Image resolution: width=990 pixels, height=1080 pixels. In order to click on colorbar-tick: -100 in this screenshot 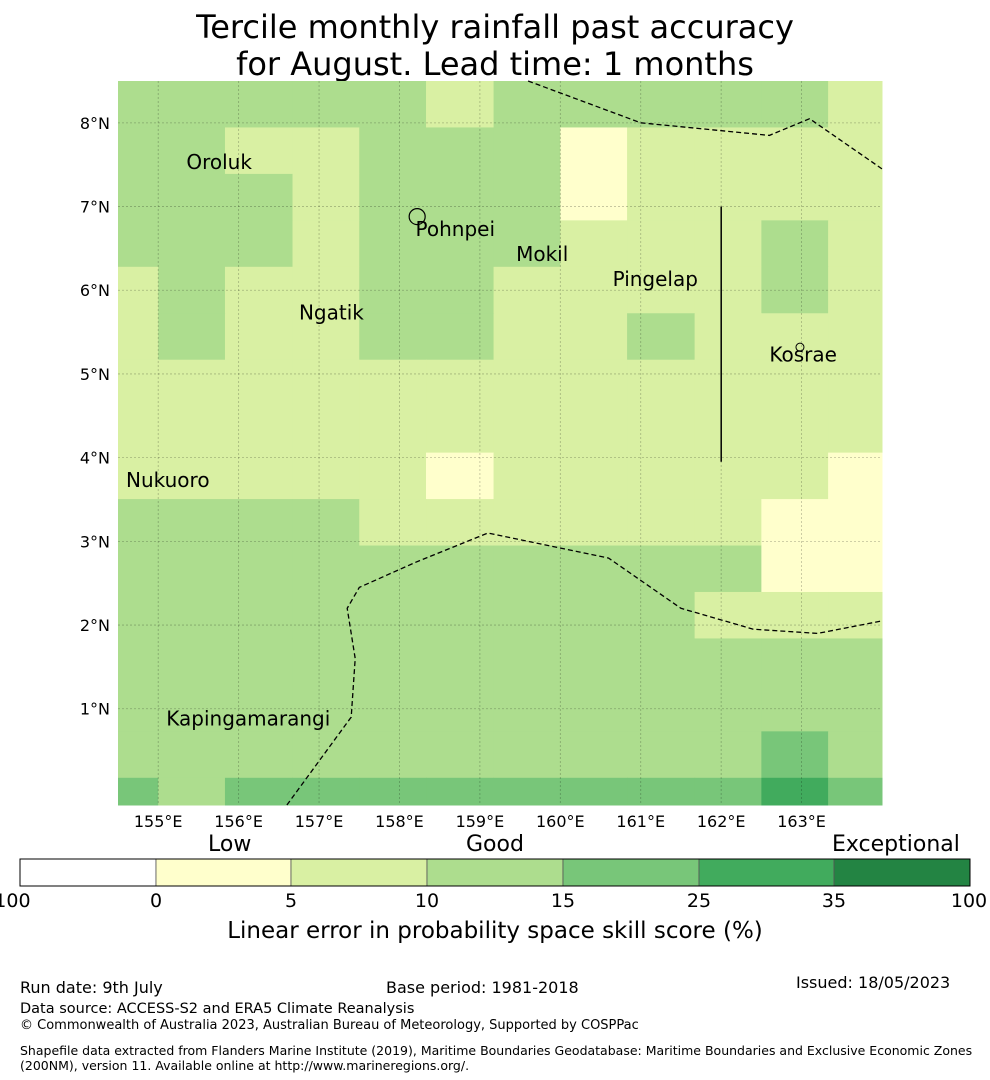, I will do `click(15, 901)`.